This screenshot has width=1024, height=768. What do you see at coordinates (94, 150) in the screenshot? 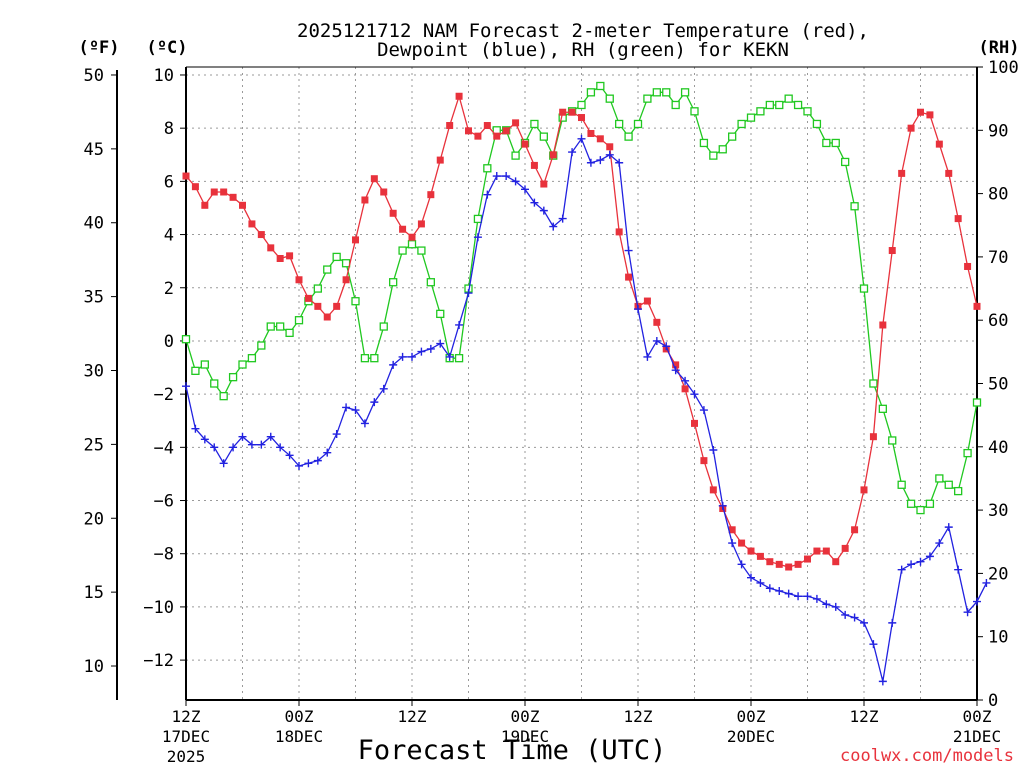
I see `fahrenheit-tick-label: 45` at bounding box center [94, 150].